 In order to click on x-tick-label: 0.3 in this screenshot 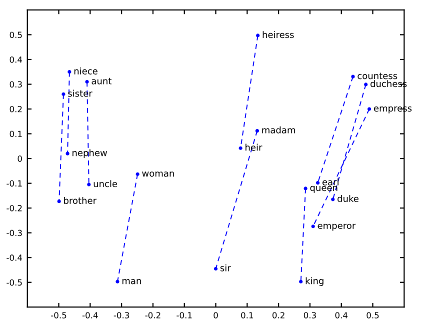, I will do `click(310, 315)`.